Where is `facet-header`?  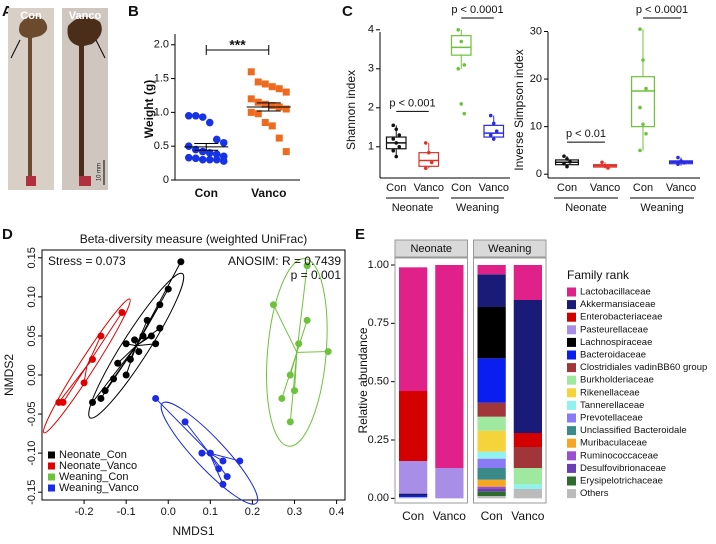
facet-header is located at coordinates (431, 248).